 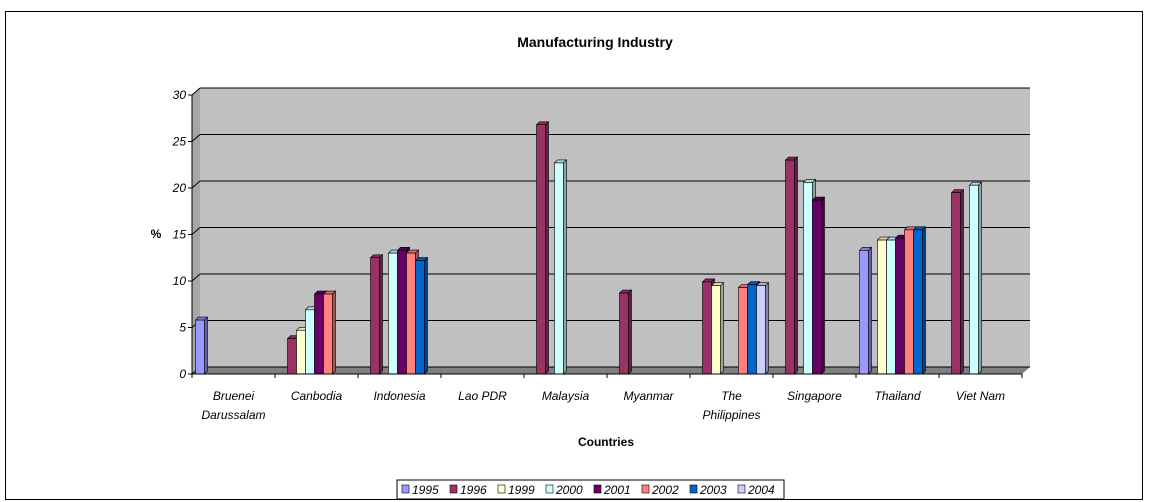 What do you see at coordinates (731, 415) in the screenshot?
I see `x-tick-label: Philippines` at bounding box center [731, 415].